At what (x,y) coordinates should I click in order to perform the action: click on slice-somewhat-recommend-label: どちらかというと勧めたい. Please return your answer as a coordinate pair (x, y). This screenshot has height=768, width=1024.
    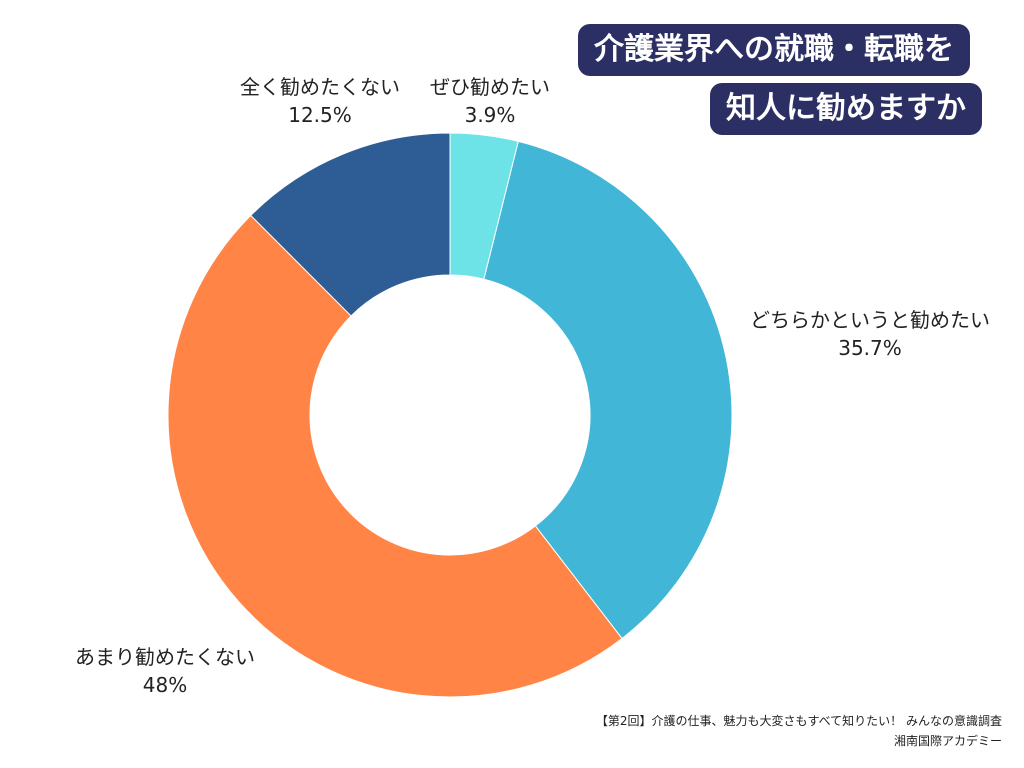
    Looking at the image, I should click on (870, 320).